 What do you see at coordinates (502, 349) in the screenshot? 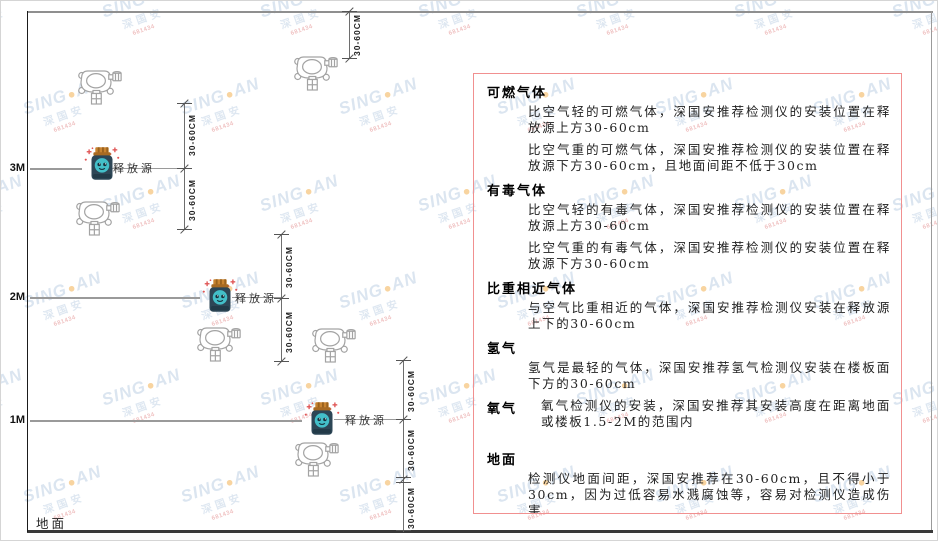
I see `section-heading-hydrogen: 氢气` at bounding box center [502, 349].